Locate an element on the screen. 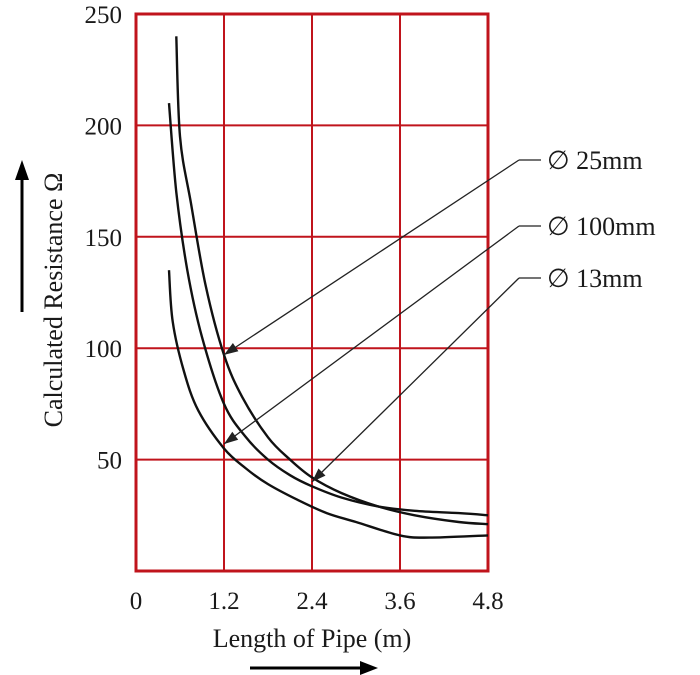 The height and width of the screenshot is (675, 700). curve-label-25mm: ∅ 25mm is located at coordinates (595, 160).